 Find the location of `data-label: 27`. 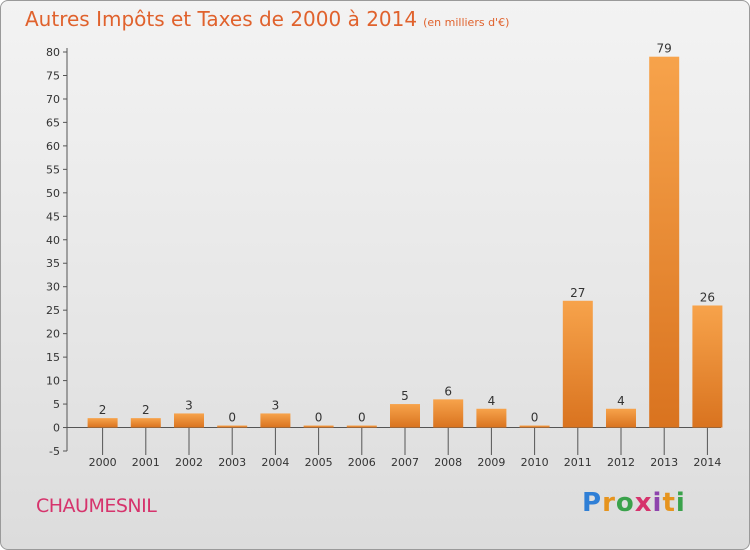

data-label: 27 is located at coordinates (577, 293).